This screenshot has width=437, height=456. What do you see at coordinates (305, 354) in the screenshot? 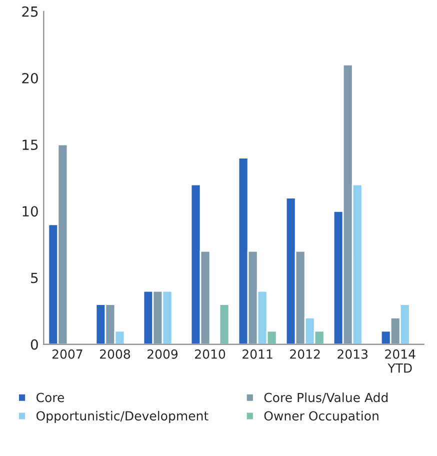
I see `x-tick-label: 2012` at bounding box center [305, 354].